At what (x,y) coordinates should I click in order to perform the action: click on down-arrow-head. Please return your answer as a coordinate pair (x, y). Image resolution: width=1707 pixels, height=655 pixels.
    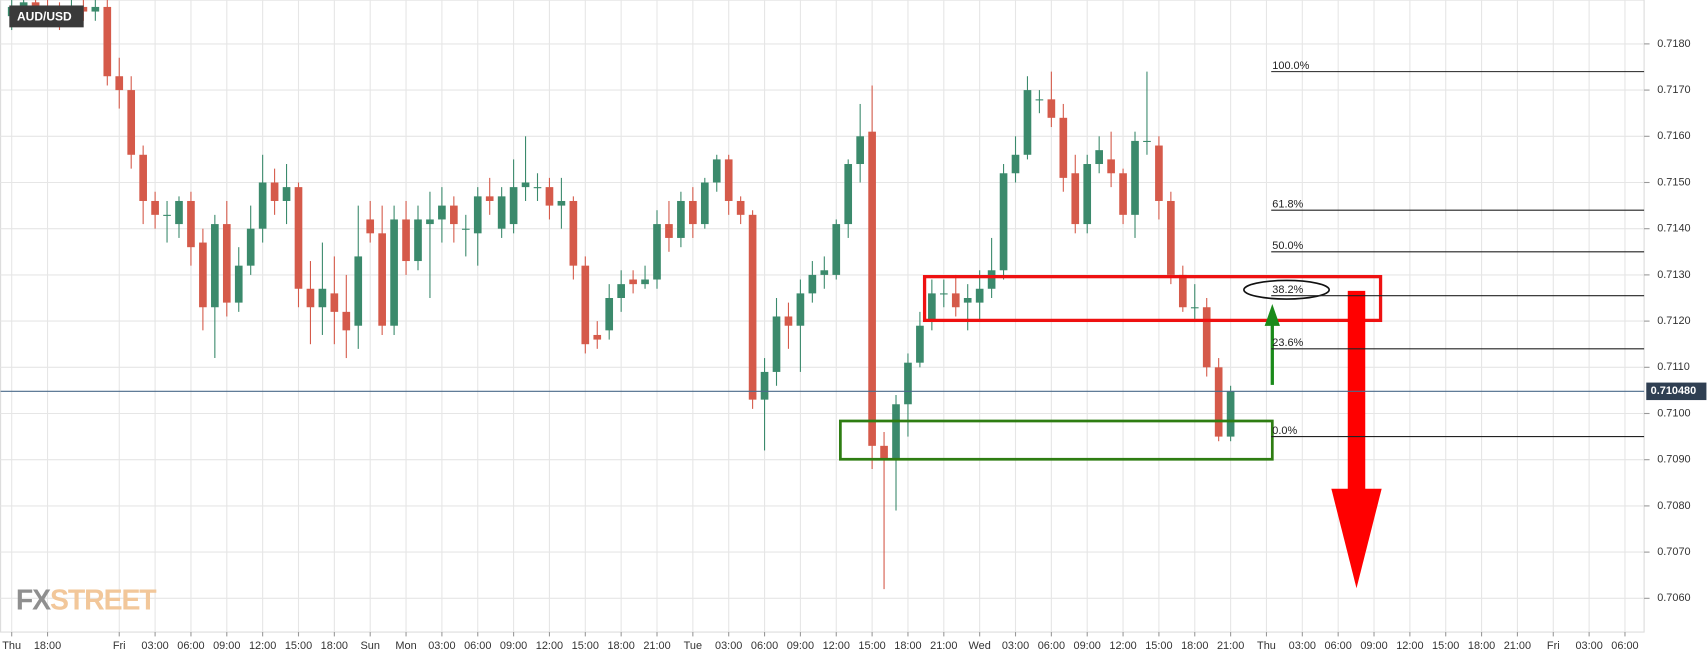
    Looking at the image, I should click on (1356, 538).